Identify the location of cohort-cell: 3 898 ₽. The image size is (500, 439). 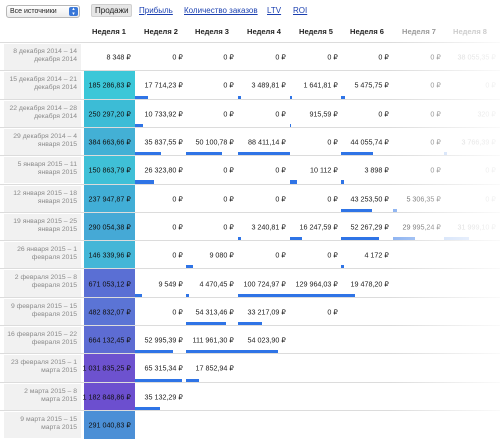
(367, 170).